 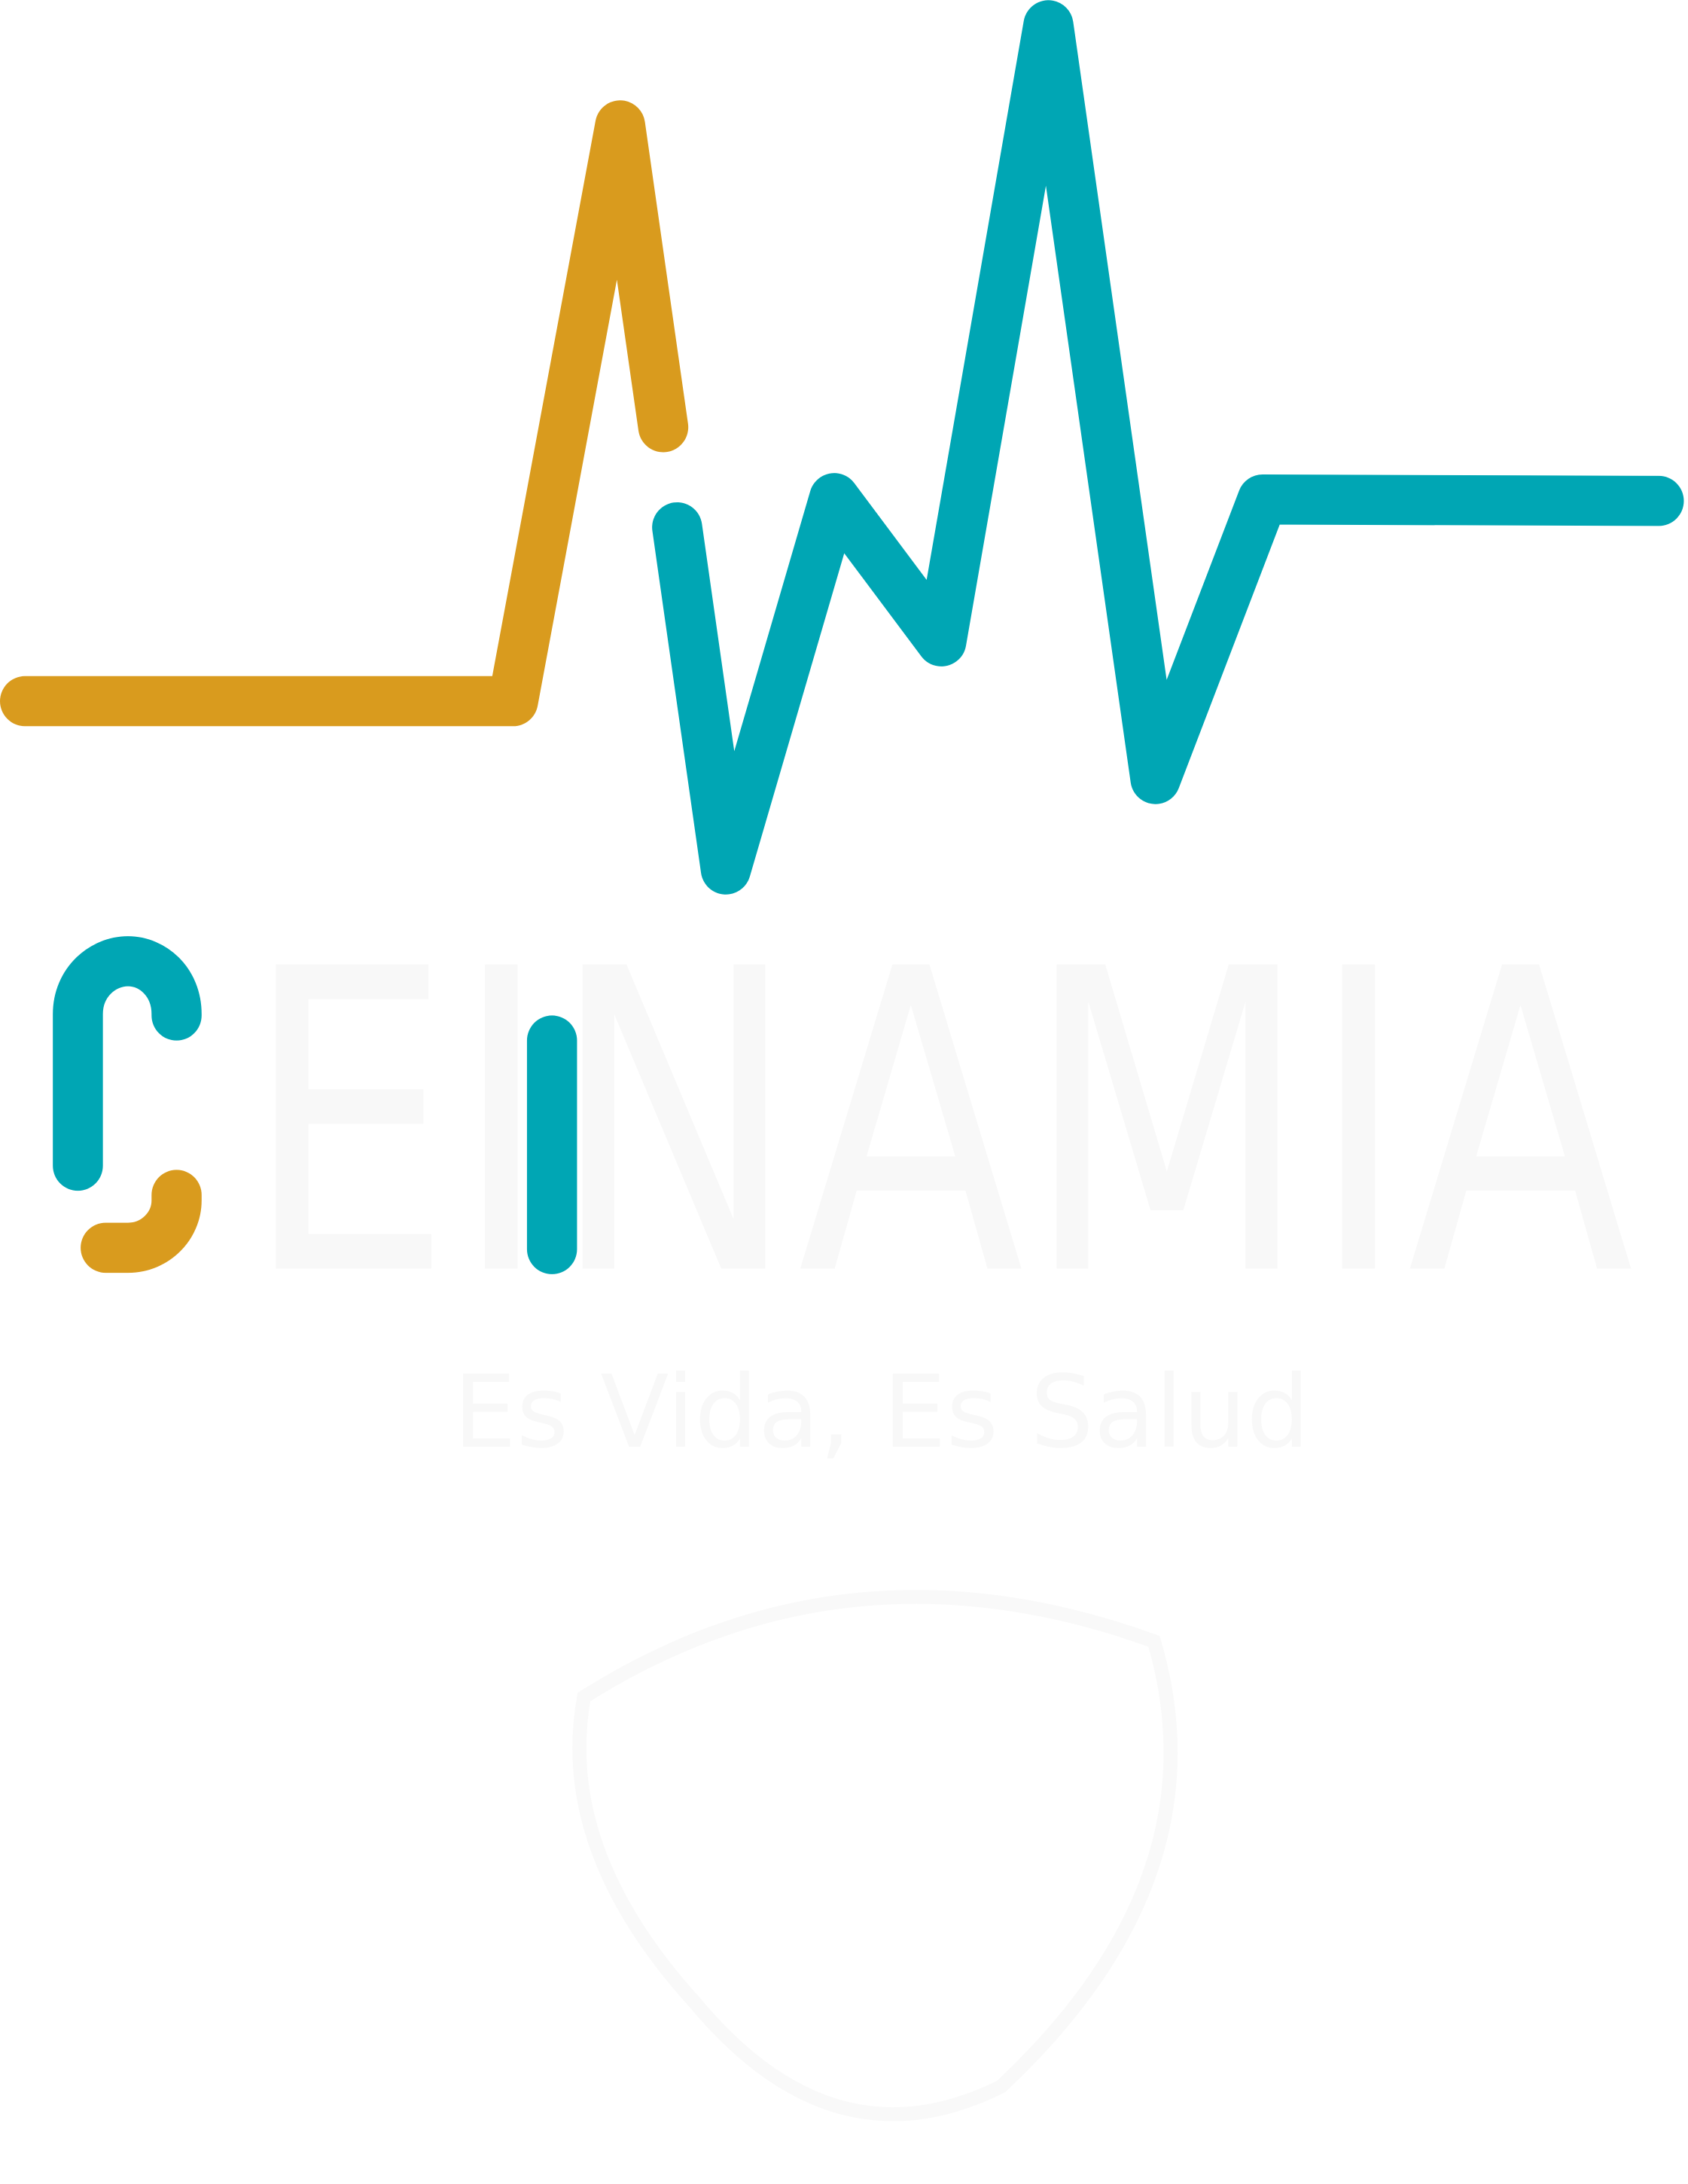 What do you see at coordinates (127, 1063) in the screenshot?
I see `c-top` at bounding box center [127, 1063].